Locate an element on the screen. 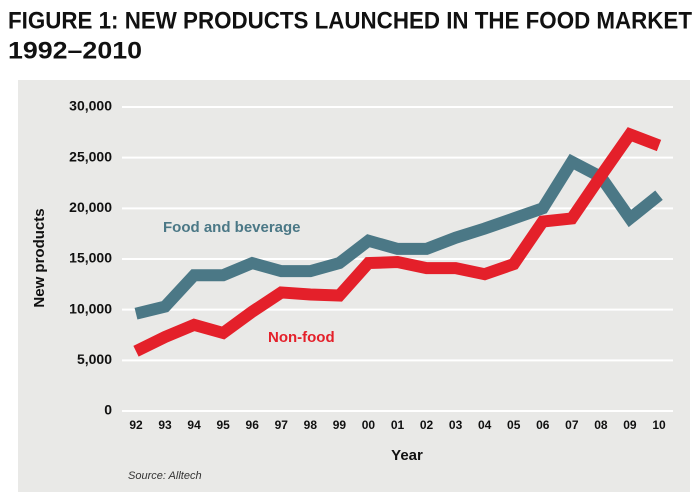 The image size is (700, 501). y-tick-label: 30,000 is located at coordinates (90, 106).